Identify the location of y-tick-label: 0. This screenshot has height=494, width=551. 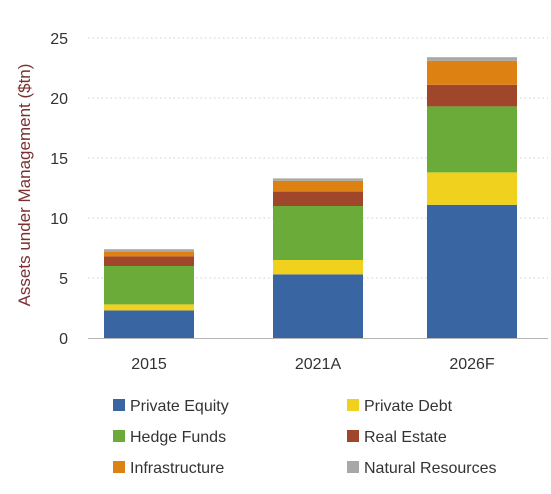
(63, 339).